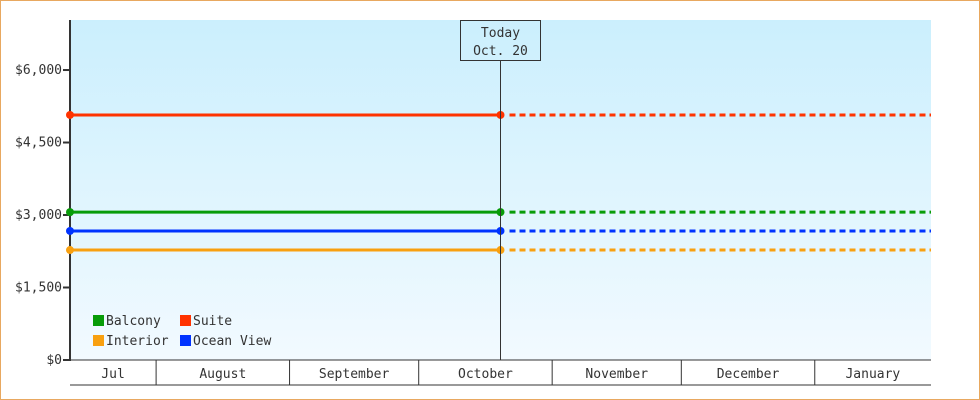  I want to click on y-tick-label: $3,000, so click(38, 215).